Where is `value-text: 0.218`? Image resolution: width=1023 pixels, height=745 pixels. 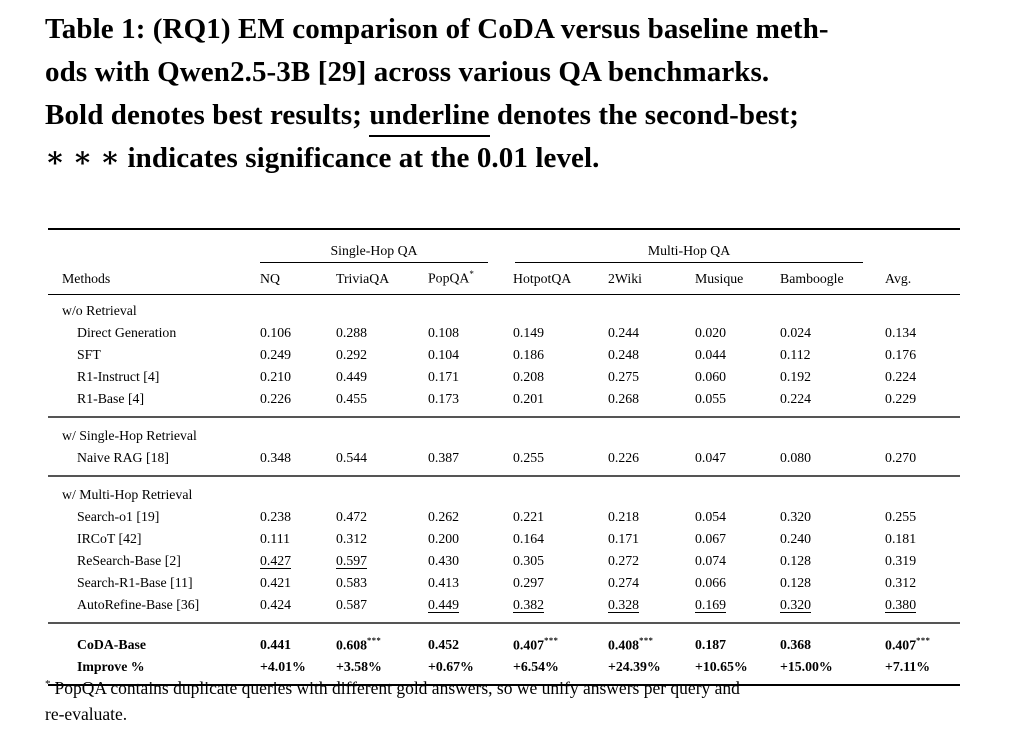
value-text: 0.218 is located at coordinates (624, 516).